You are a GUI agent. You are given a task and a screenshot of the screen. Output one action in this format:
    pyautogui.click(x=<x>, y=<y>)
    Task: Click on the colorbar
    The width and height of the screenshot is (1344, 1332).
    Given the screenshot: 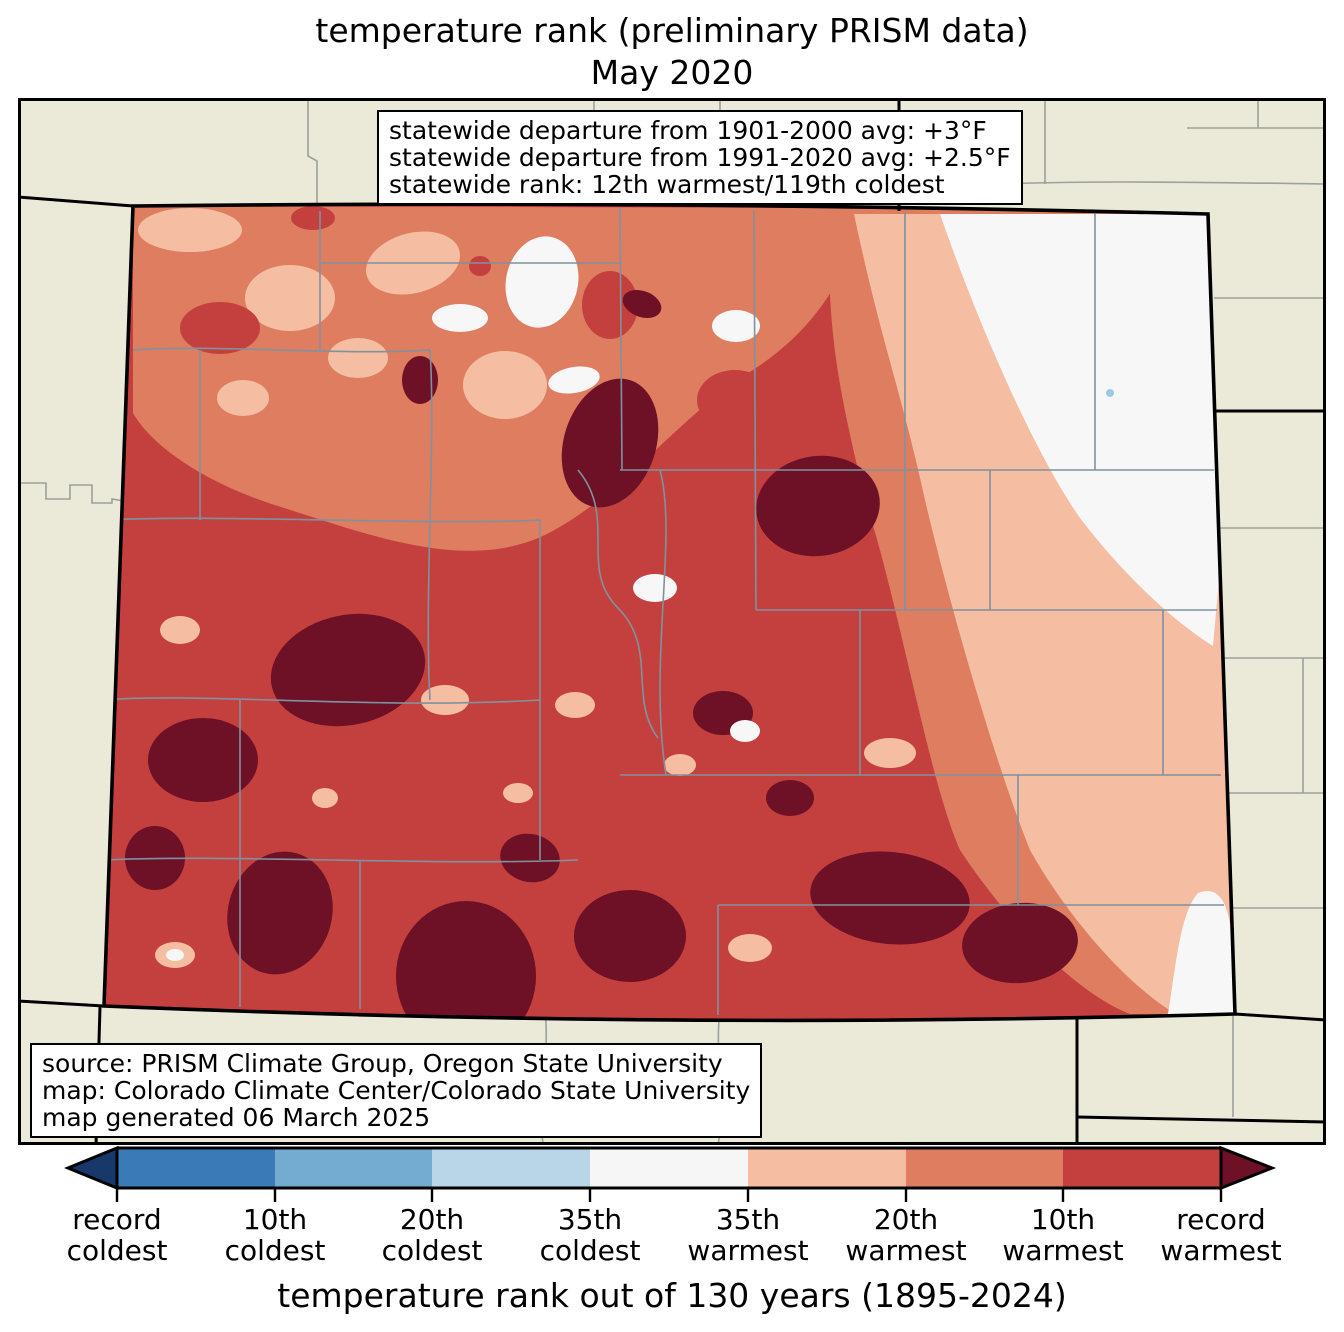 What is the action you would take?
    pyautogui.click(x=670, y=1173)
    